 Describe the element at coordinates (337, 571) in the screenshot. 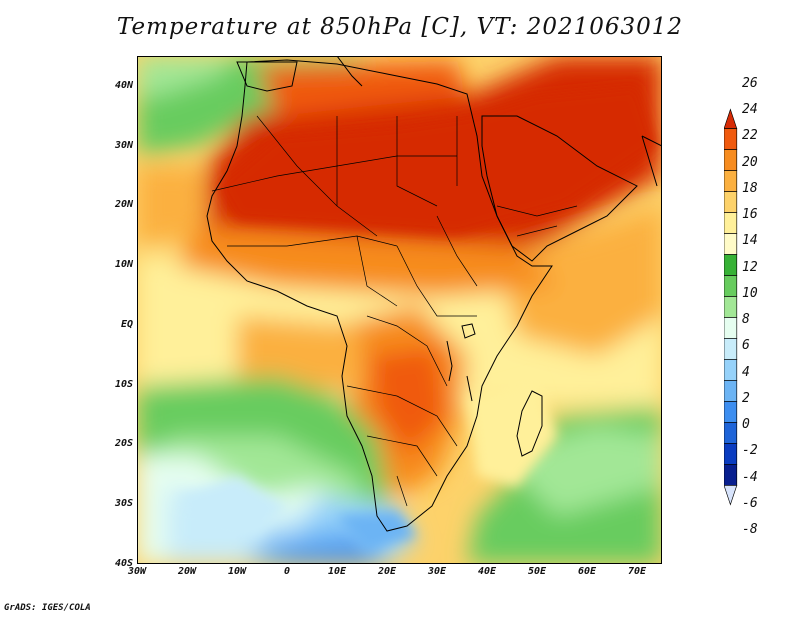

I see `longitude-tick-label: 10E` at that location.